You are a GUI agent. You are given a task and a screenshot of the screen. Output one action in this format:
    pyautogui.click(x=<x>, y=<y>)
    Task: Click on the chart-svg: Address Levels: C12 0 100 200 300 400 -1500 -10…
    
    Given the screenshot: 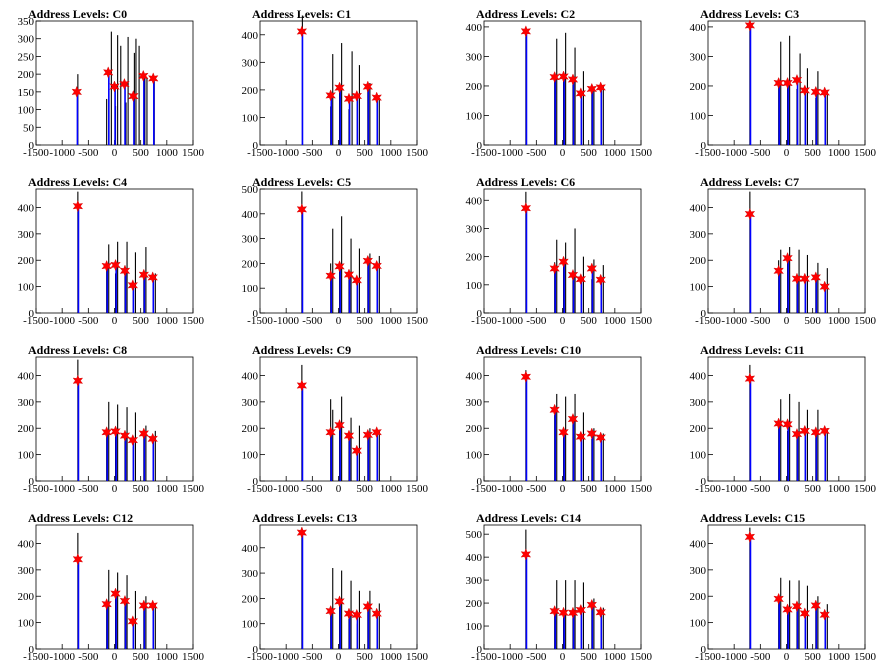 What is the action you would take?
    pyautogui.click(x=111, y=587)
    